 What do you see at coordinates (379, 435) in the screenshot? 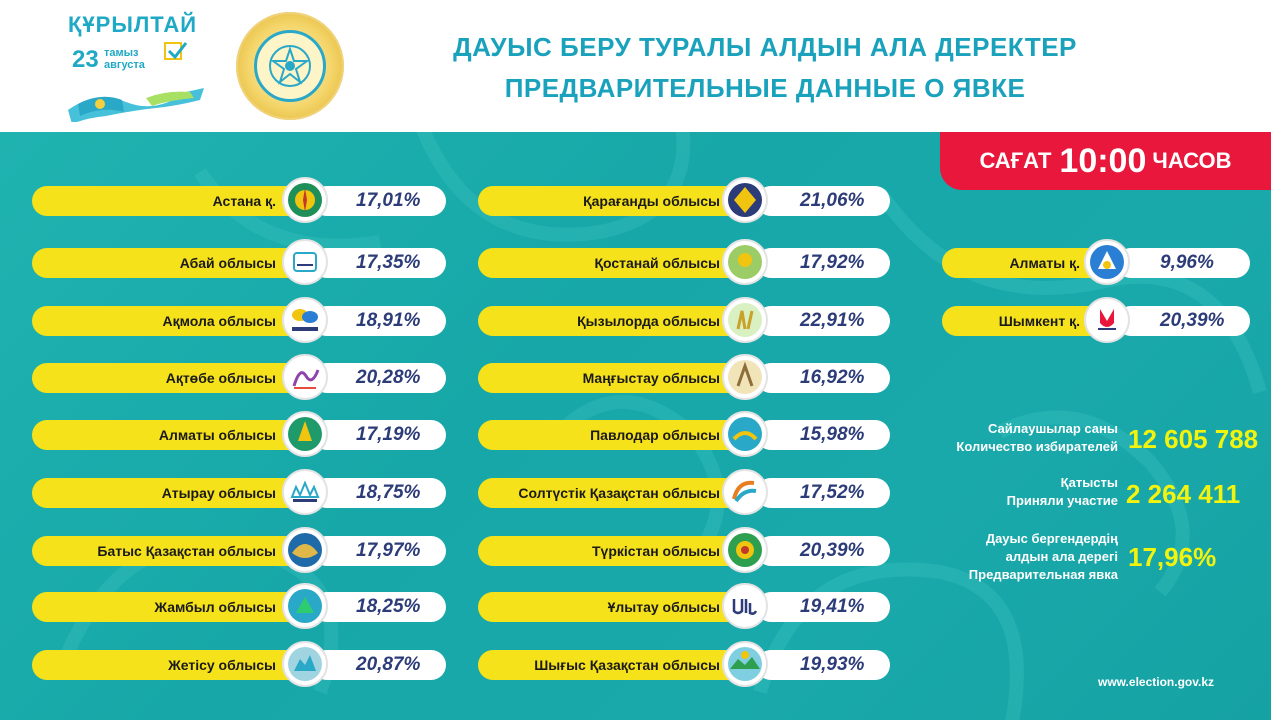
I see `region-turnout: 17,19%` at bounding box center [379, 435].